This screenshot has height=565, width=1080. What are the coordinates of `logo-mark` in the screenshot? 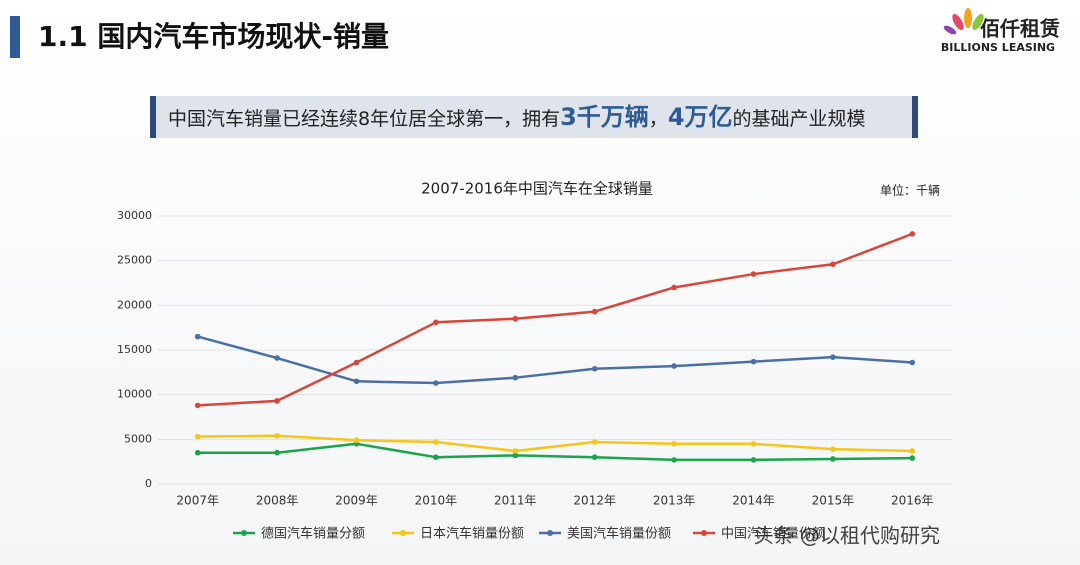 It's located at (963, 21).